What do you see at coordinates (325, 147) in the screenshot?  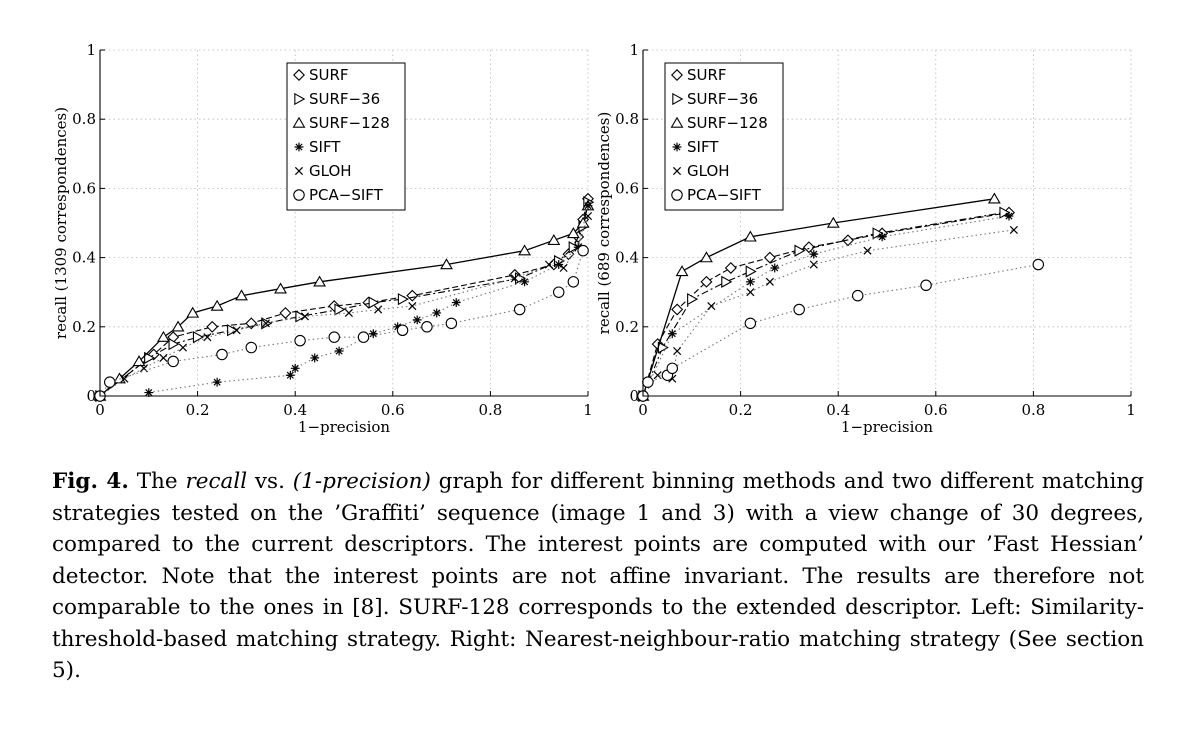 I see `legend-label: SIFT` at bounding box center [325, 147].